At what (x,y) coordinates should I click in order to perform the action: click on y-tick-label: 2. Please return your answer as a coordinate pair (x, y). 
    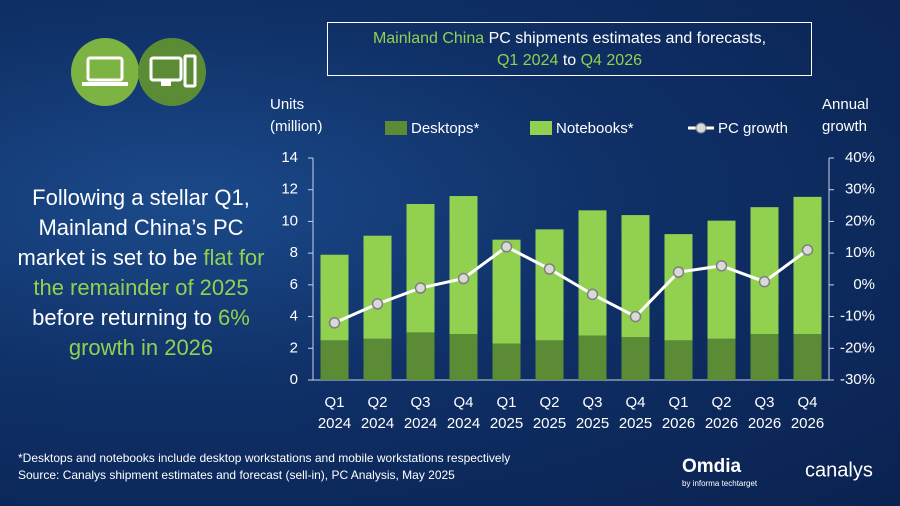
    Looking at the image, I should click on (294, 347).